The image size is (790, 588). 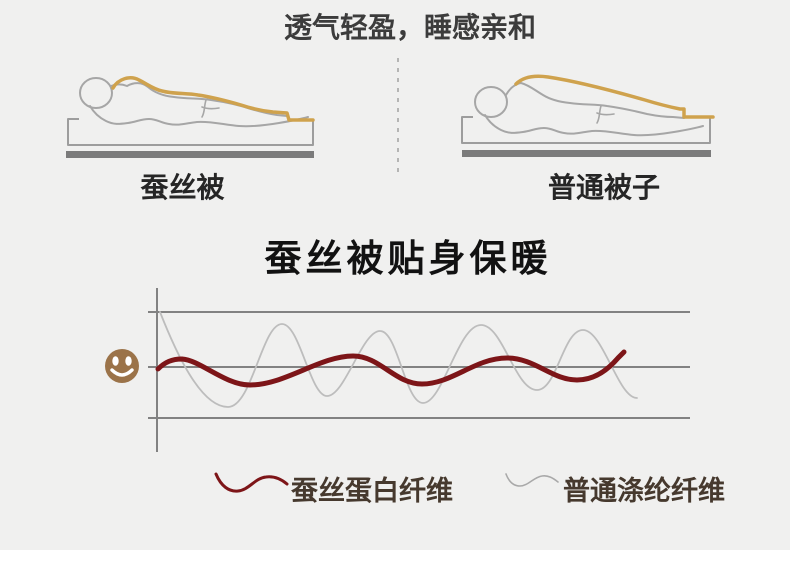 What do you see at coordinates (644, 491) in the screenshot?
I see `legend-polyester-label: 普通涤纶纤维` at bounding box center [644, 491].